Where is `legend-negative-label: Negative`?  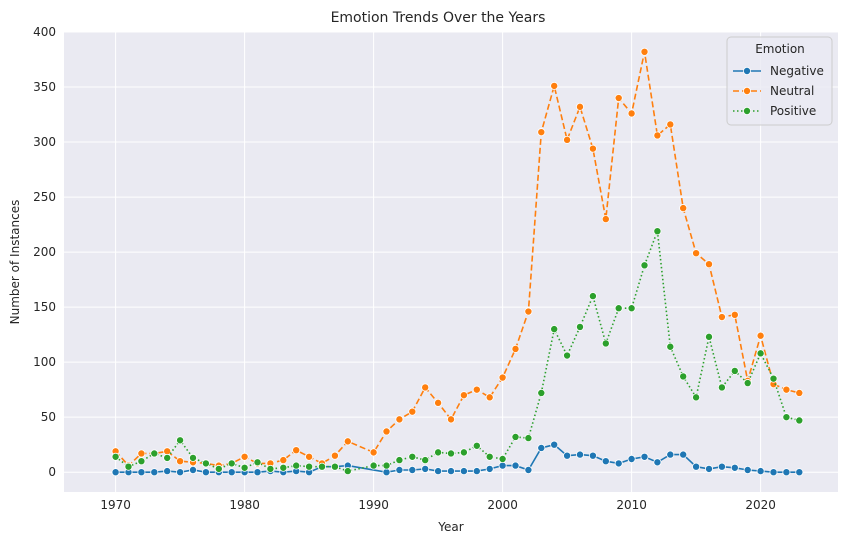 legend-negative-label: Negative is located at coordinates (797, 71).